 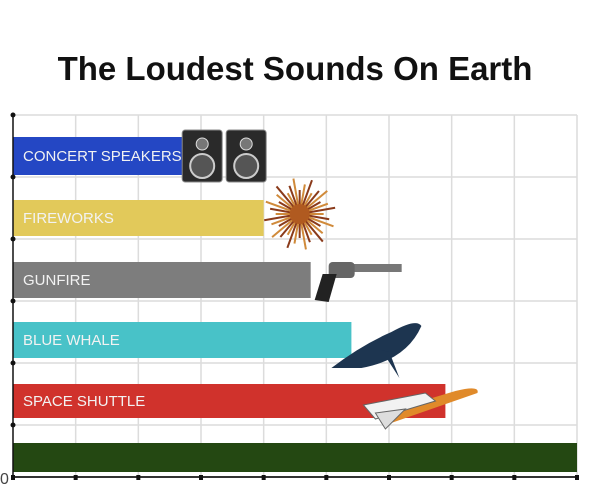 What do you see at coordinates (71, 340) in the screenshot?
I see `bar-label: BLUE WHALE` at bounding box center [71, 340].